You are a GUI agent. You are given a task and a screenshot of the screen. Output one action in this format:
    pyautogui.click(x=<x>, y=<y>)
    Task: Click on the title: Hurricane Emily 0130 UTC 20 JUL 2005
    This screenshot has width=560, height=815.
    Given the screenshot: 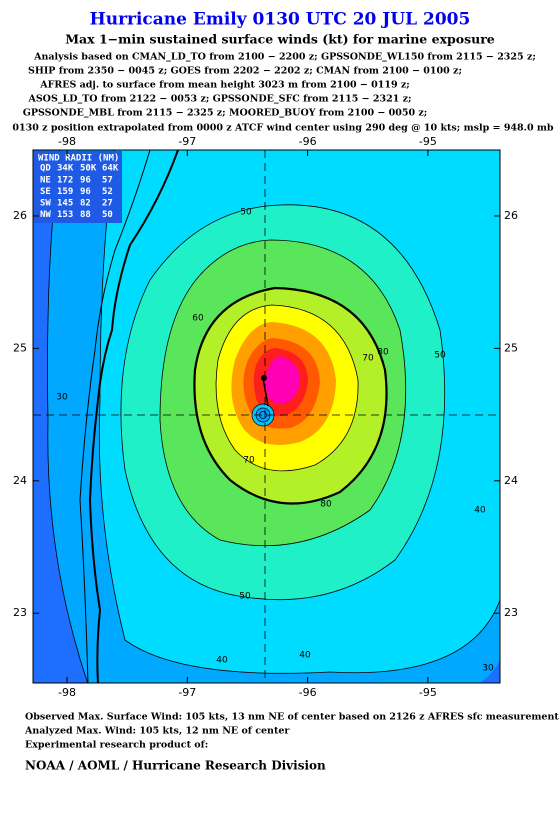 What is the action you would take?
    pyautogui.click(x=280, y=20)
    